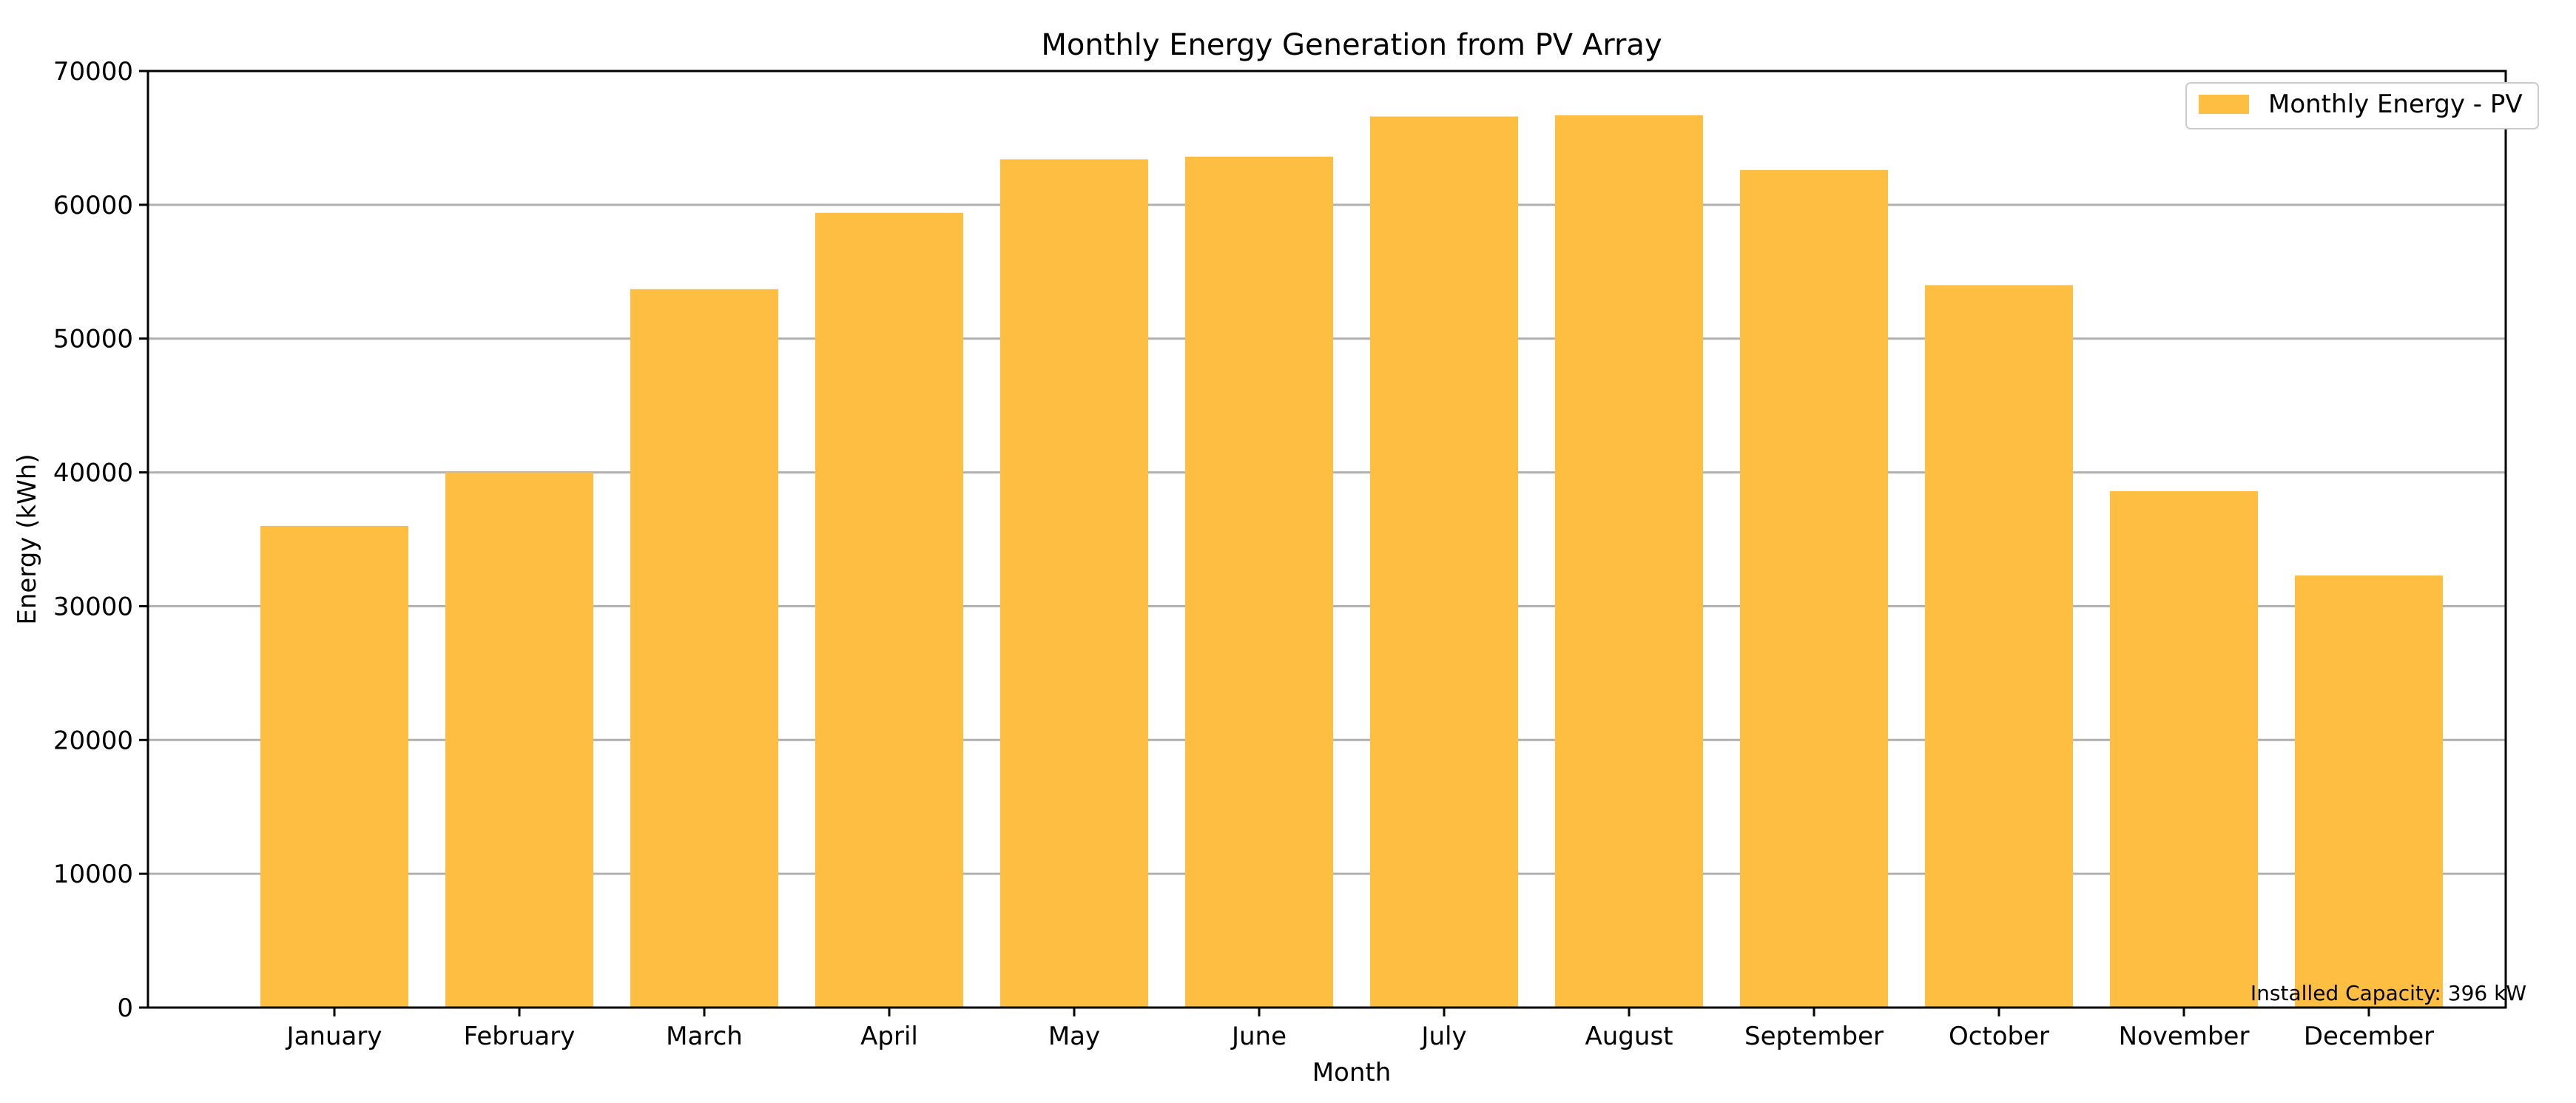  Describe the element at coordinates (100, 540) in the screenshot. I see `y-axis-ticks: 0 10000 20000 30000 40000 50000 60000 70000` at that location.